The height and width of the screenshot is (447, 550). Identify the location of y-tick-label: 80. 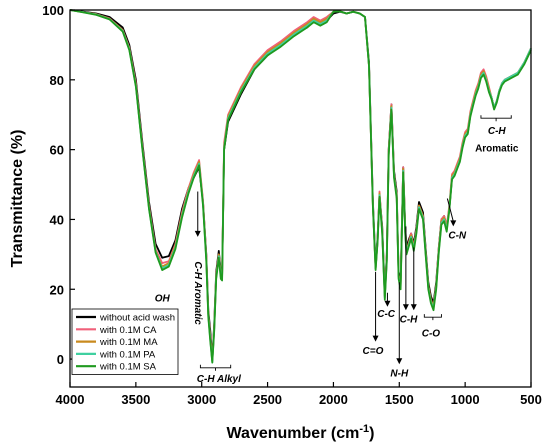
(57, 80).